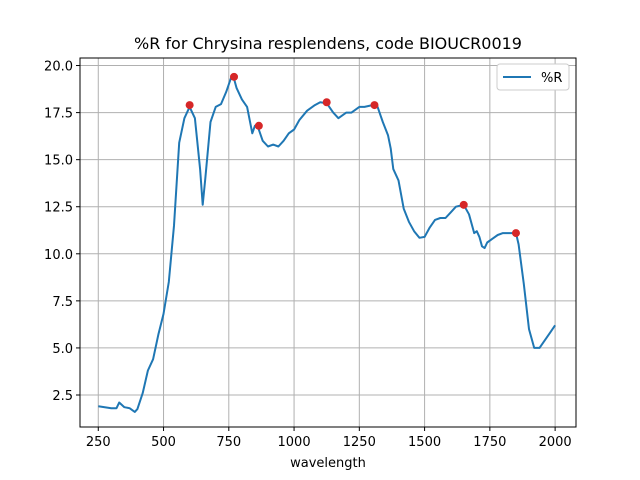 The height and width of the screenshot is (480, 640). I want to click on x-tick-label: 1000, so click(294, 442).